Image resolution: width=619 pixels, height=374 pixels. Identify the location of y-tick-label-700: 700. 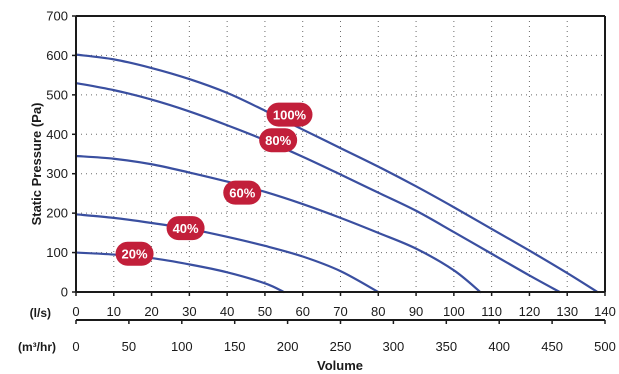
(57, 16).